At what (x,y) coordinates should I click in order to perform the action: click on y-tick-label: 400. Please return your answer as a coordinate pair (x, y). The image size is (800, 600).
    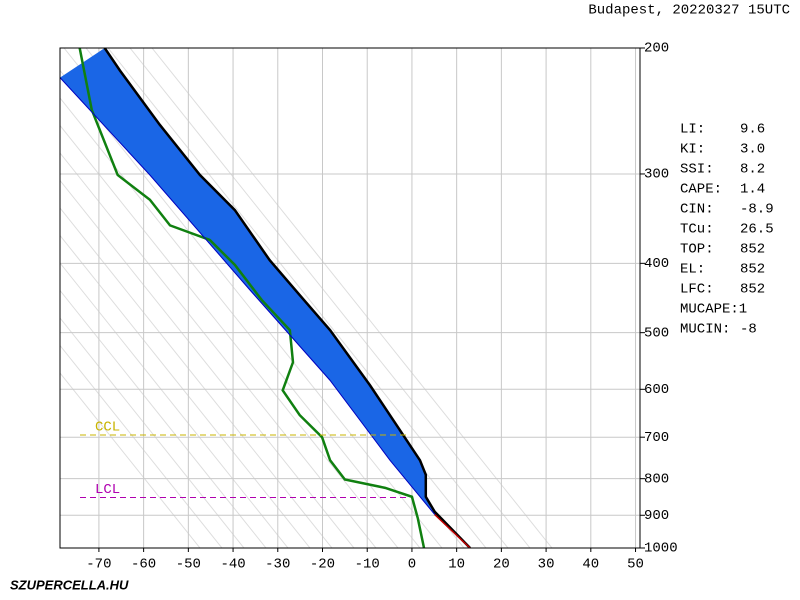
    Looking at the image, I should click on (656, 264).